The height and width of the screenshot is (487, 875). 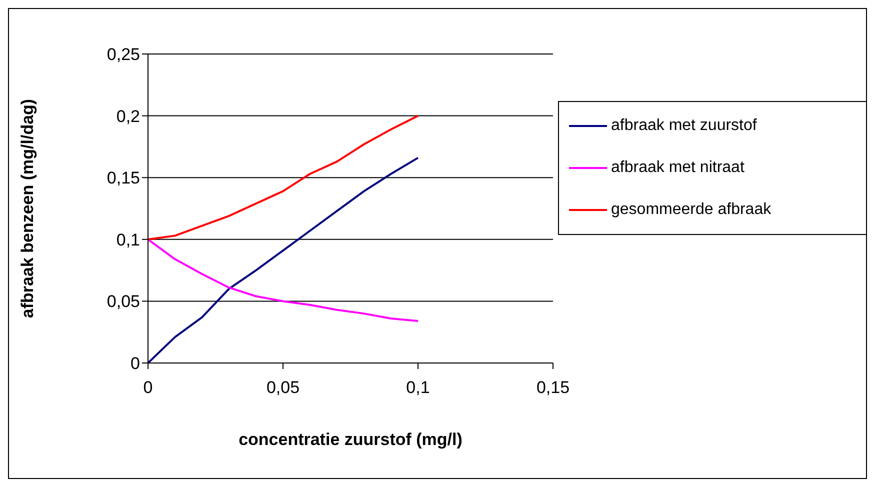 I want to click on x-tick-label: 0,05, so click(x=283, y=388).